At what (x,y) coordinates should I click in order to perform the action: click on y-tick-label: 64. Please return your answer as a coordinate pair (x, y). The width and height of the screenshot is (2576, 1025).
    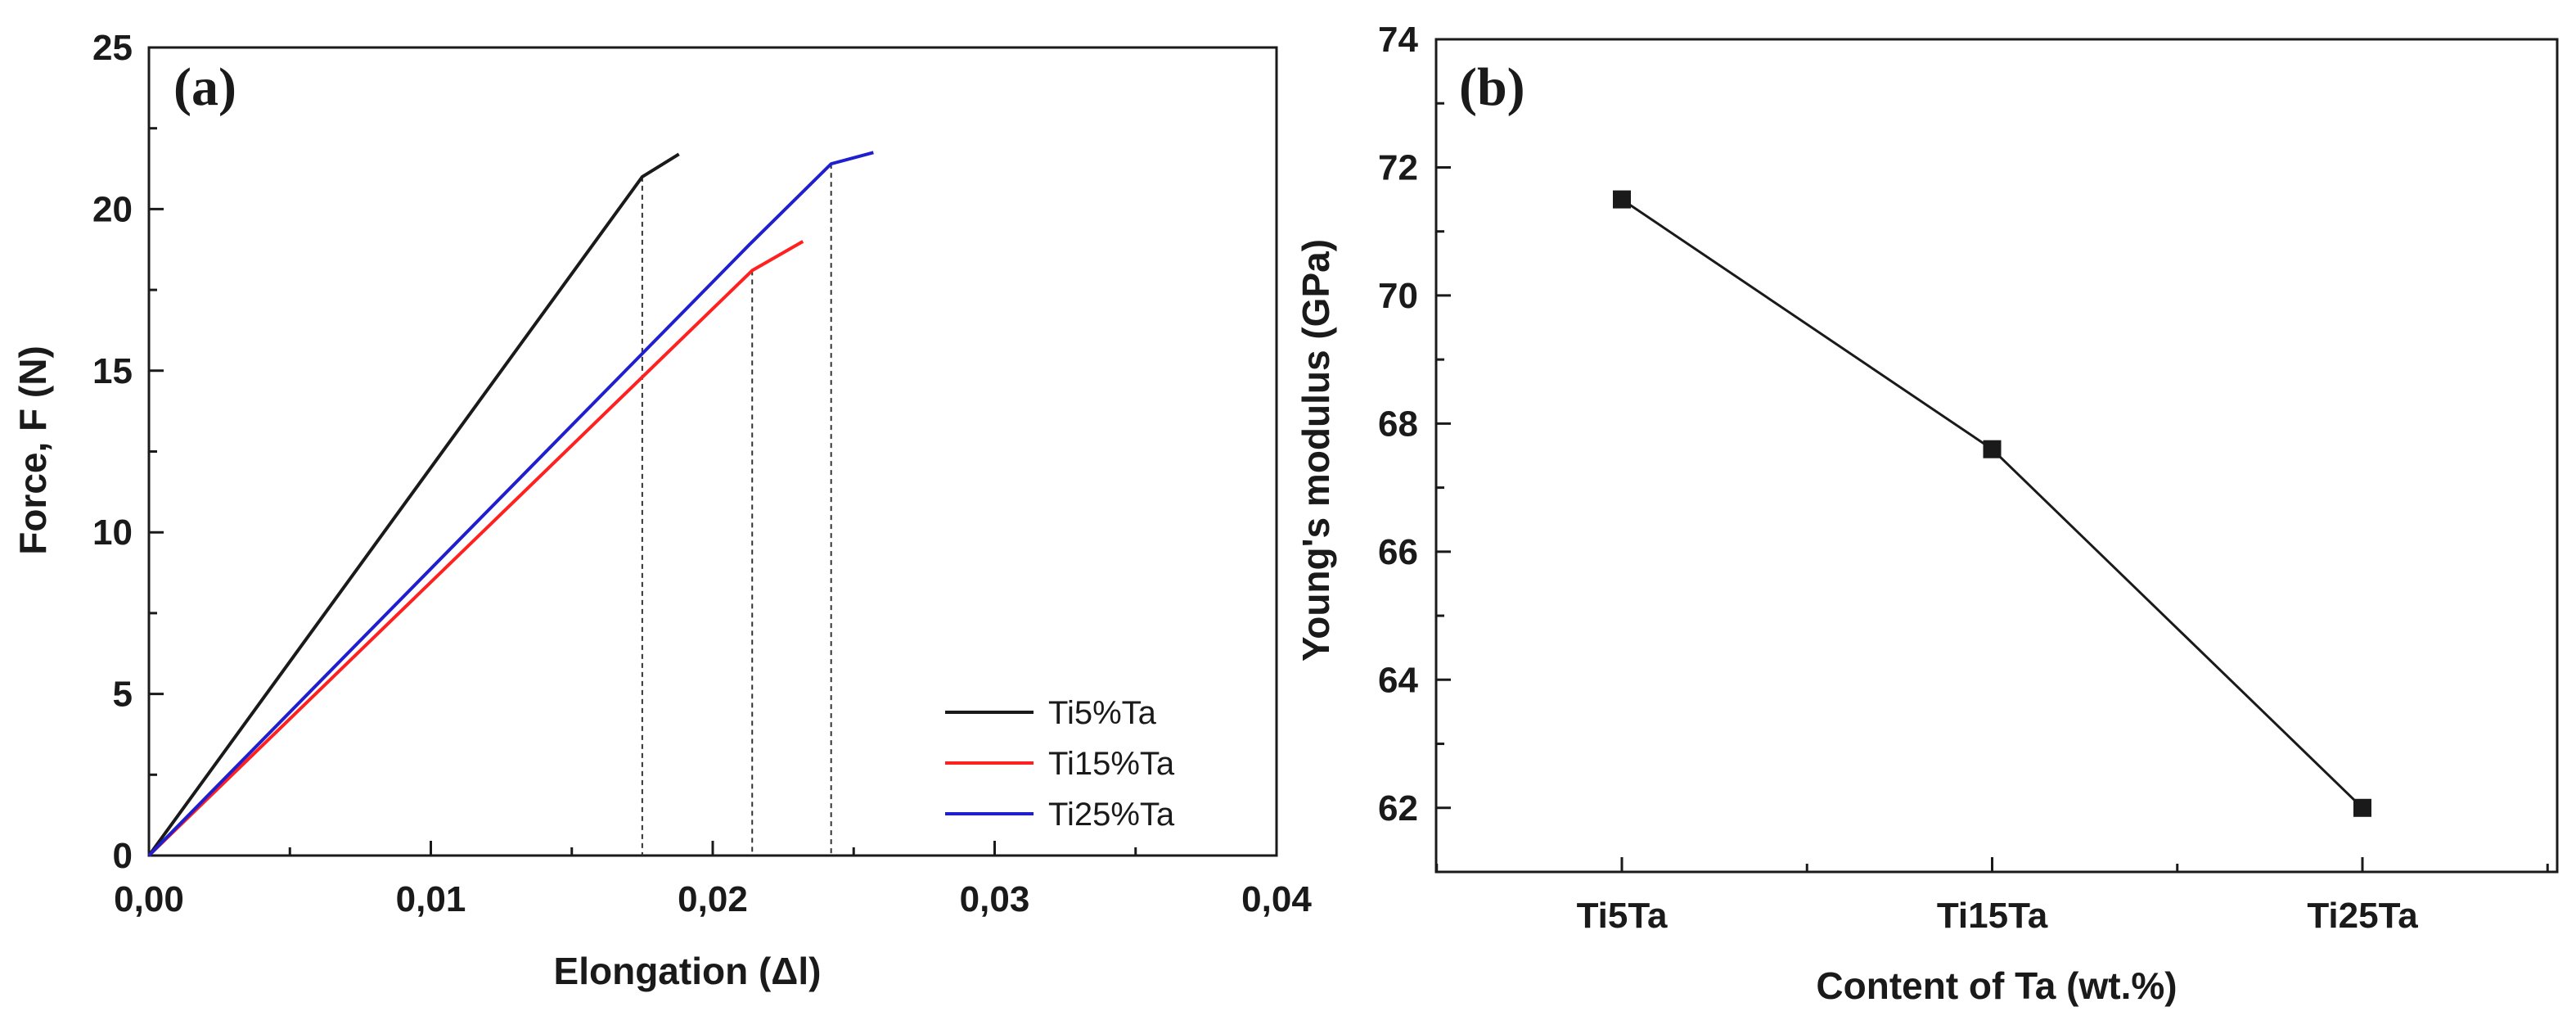
    Looking at the image, I should click on (1398, 680).